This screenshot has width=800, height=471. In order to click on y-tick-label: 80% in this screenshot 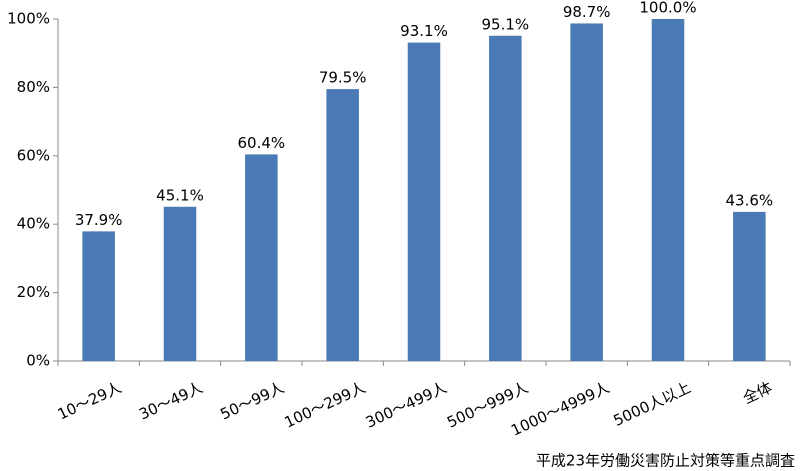, I will do `click(33, 87)`.